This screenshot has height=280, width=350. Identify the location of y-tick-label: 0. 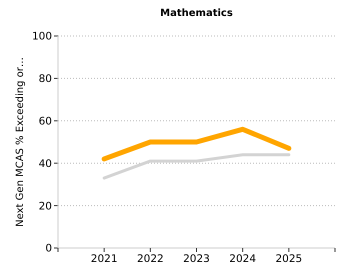
(48, 248).